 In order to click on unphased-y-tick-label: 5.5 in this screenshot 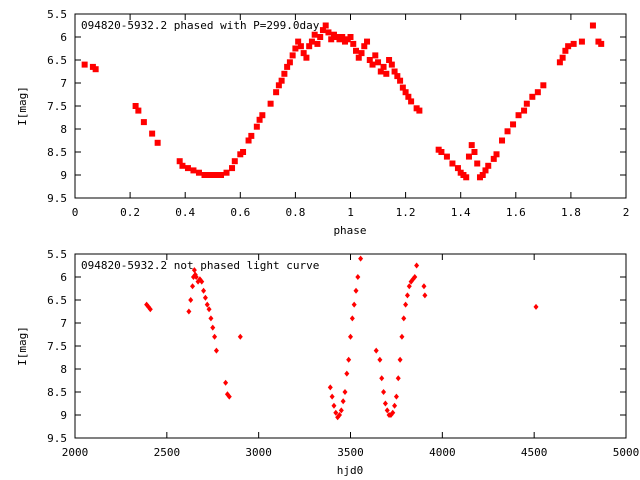, I will do `click(57, 254)`.